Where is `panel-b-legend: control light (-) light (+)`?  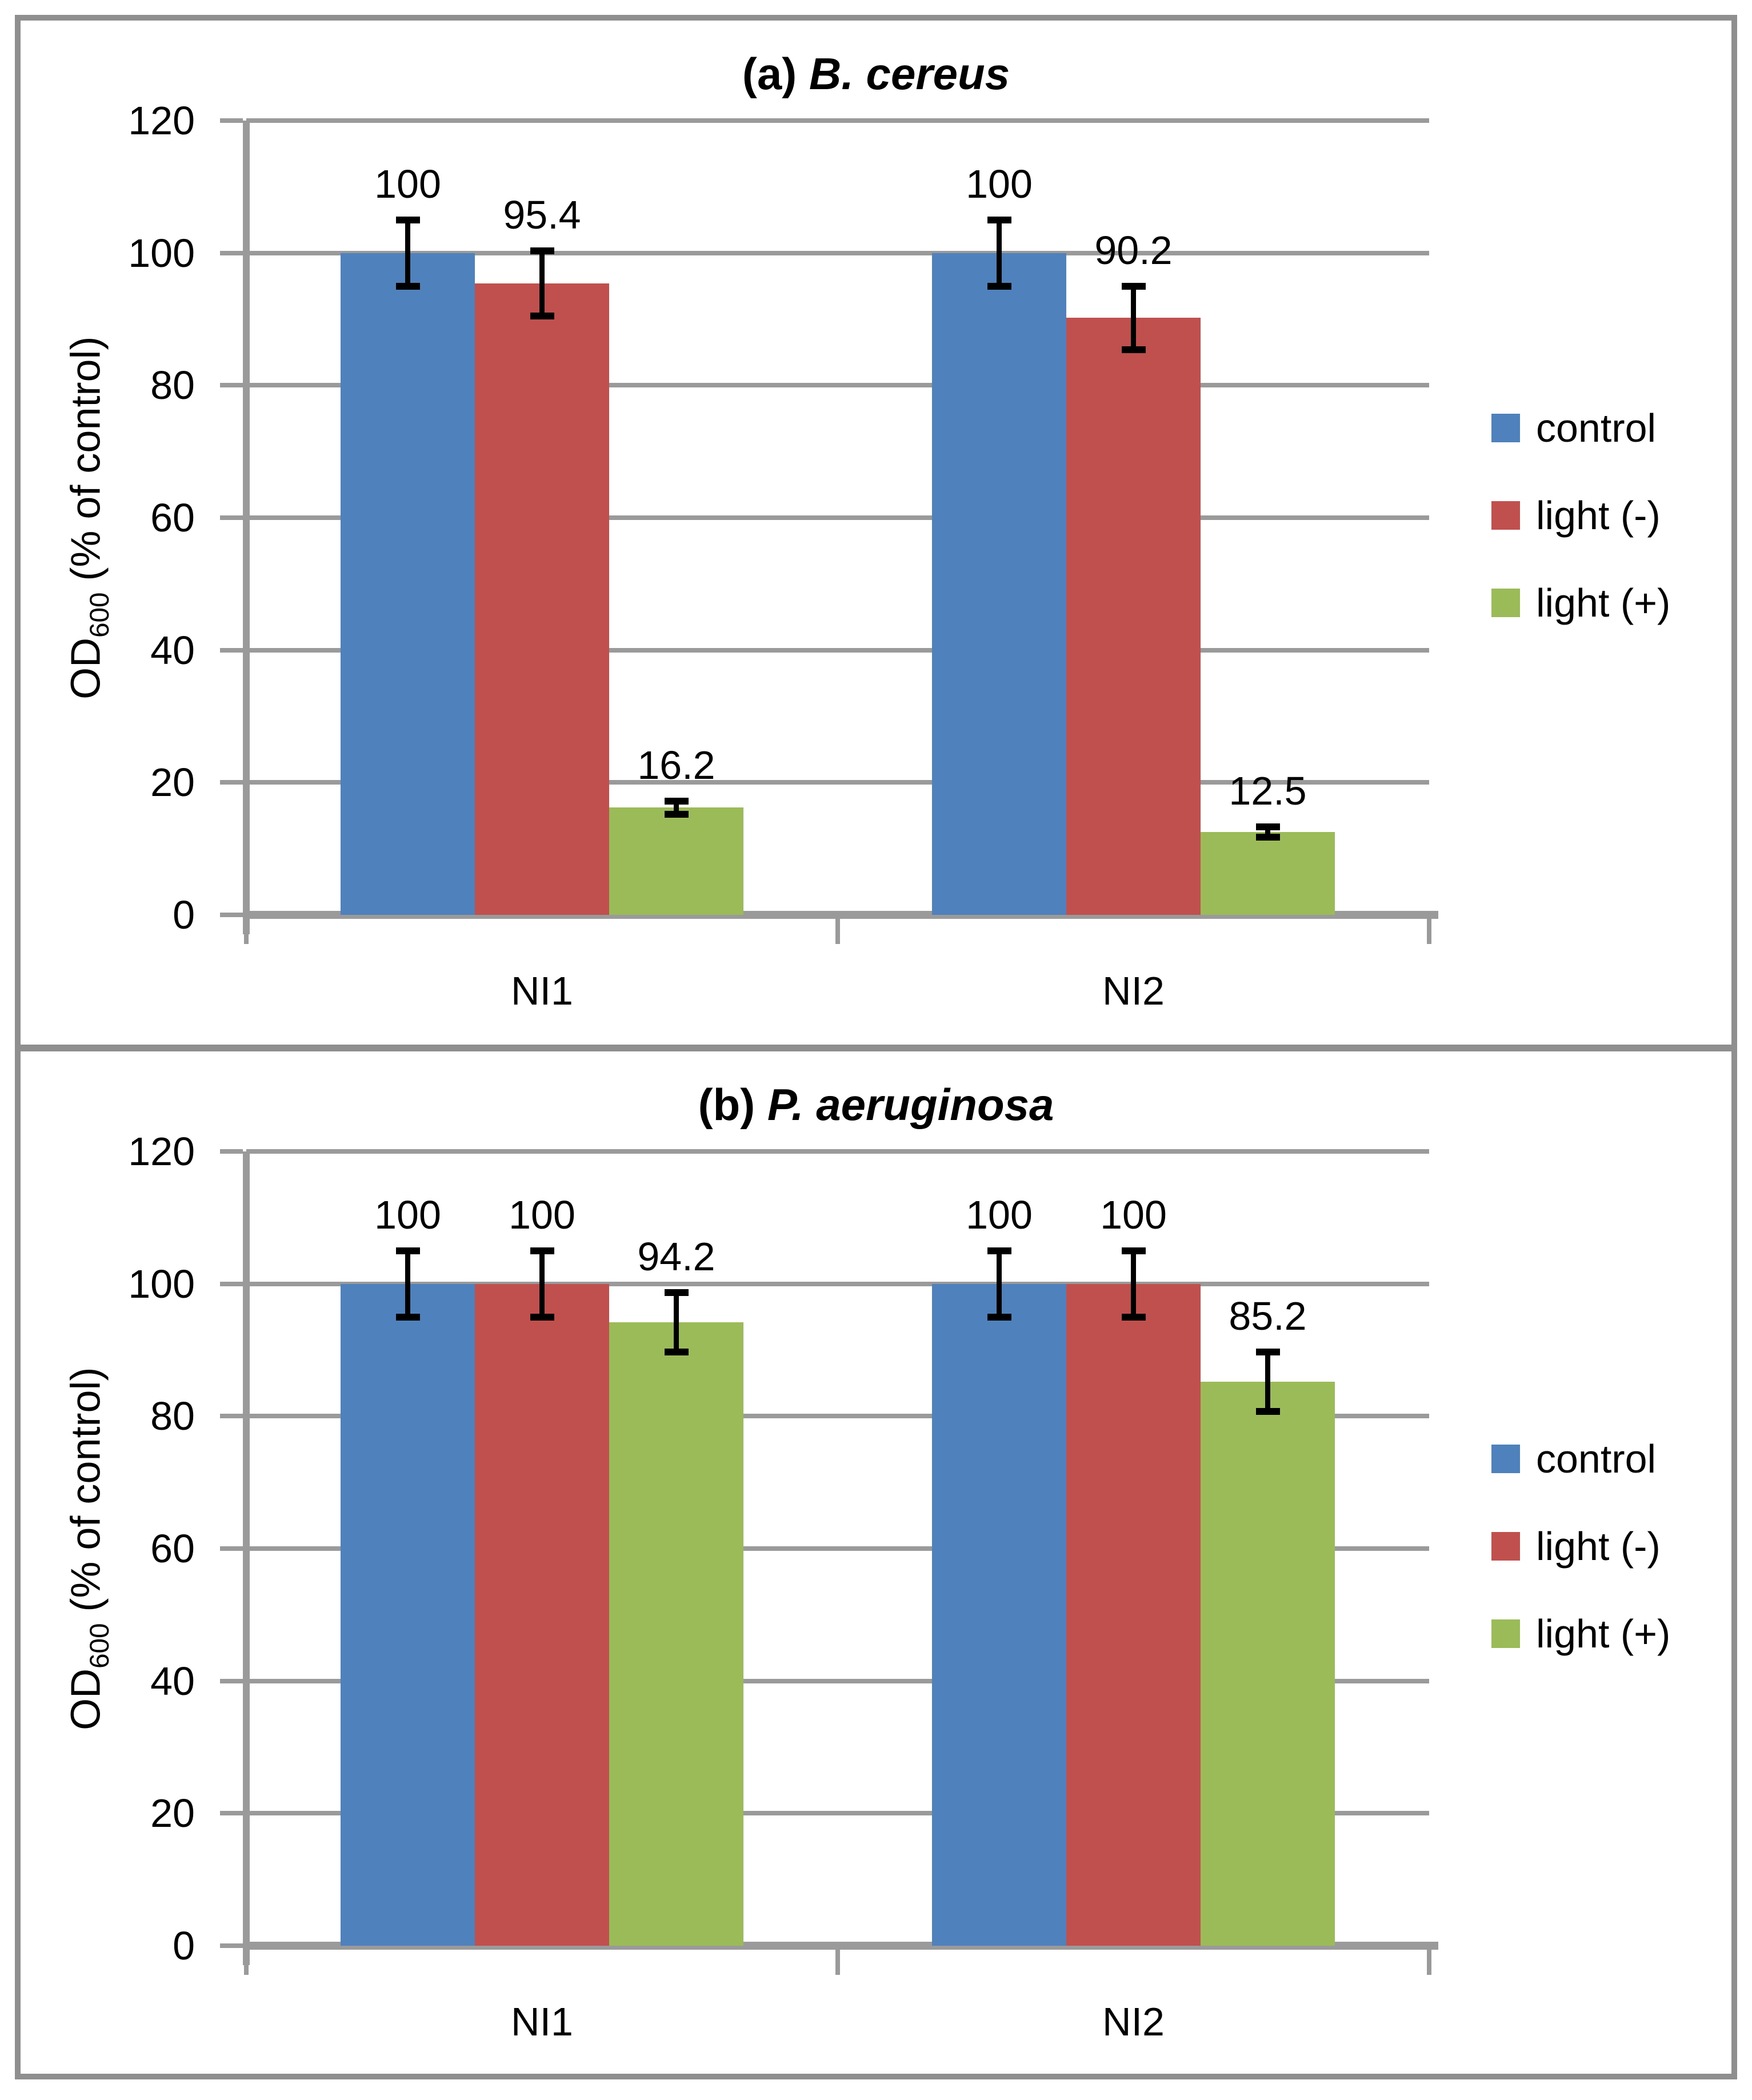 panel-b-legend: control light (-) light (+) is located at coordinates (1580, 1564).